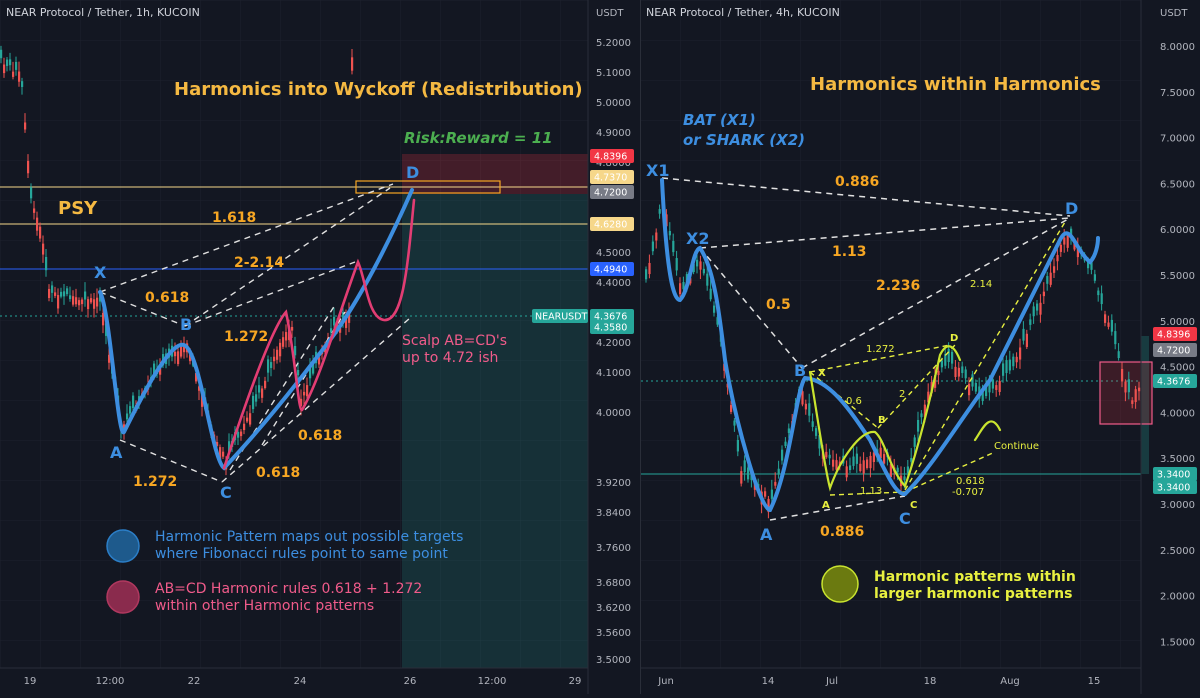 This screenshot has height=698, width=1200. Describe the element at coordinates (1177, 413) in the screenshot. I see `right-price-tick: 4.0000` at that location.